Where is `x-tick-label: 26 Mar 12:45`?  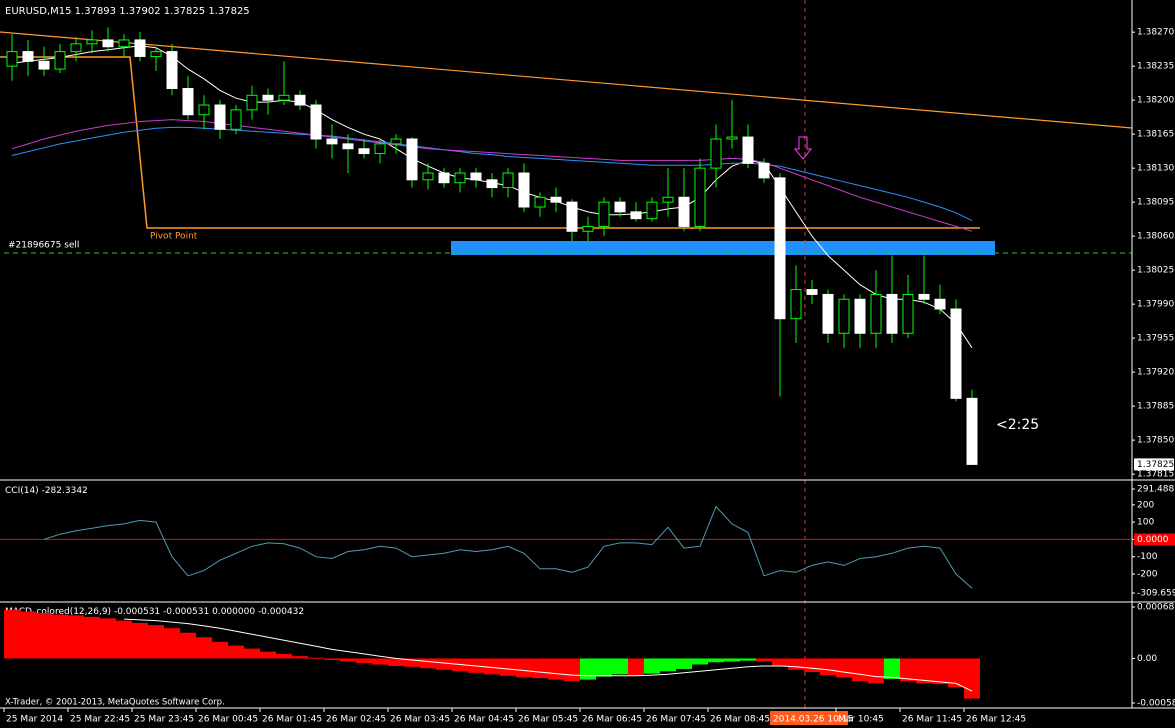
x-tick-label: 26 Mar 12:45 is located at coordinates (996, 720).